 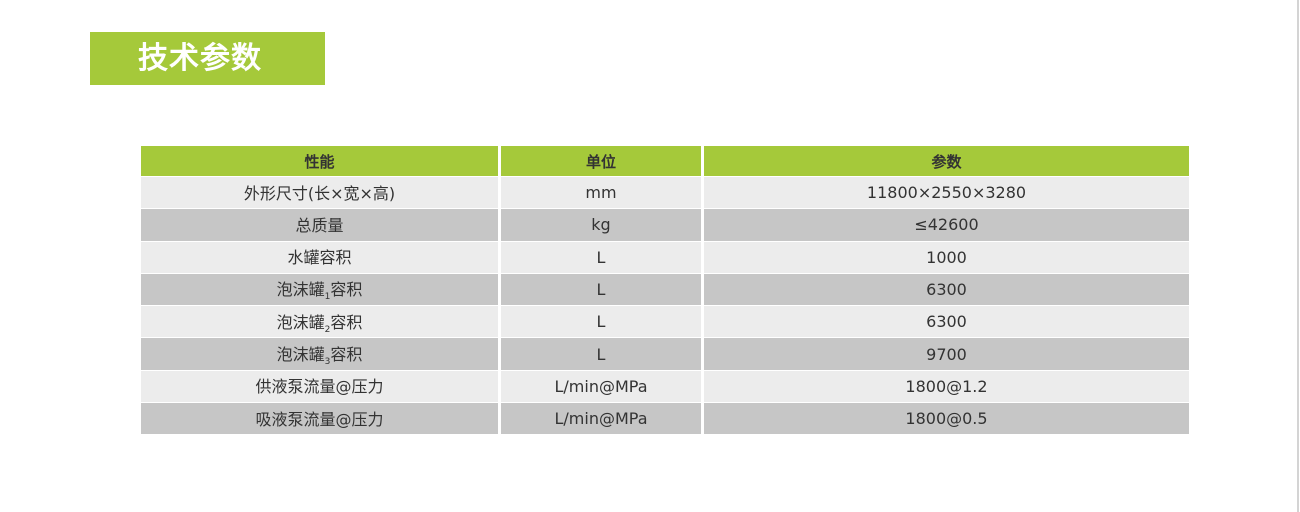 I want to click on performance-name: 吸液泵流量@压力, so click(x=319, y=419).